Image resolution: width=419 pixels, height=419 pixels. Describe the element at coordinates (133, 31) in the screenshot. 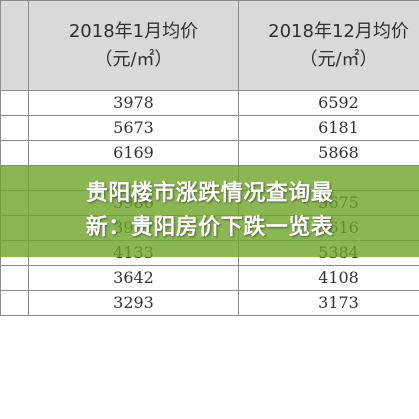

I see `header-jan-title: 2018年1月均价` at that location.